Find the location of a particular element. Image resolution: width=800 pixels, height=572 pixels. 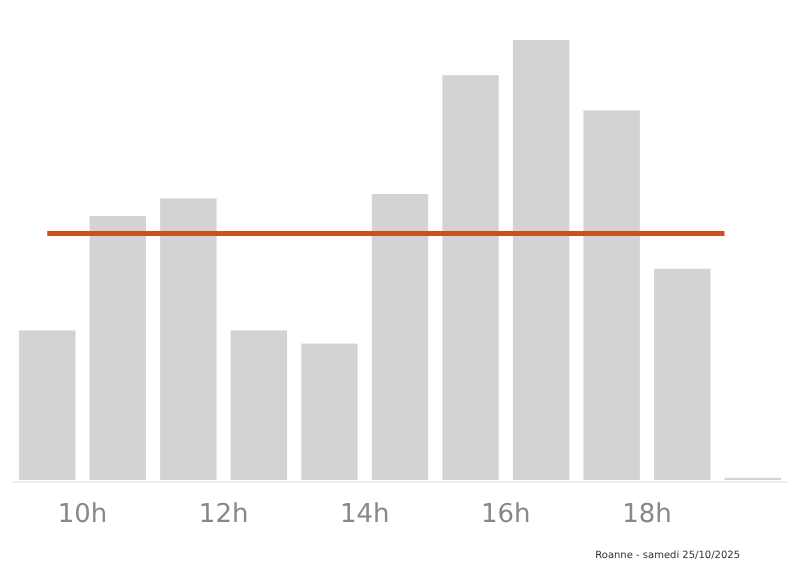

x-tick-label: 10h is located at coordinates (82, 515).